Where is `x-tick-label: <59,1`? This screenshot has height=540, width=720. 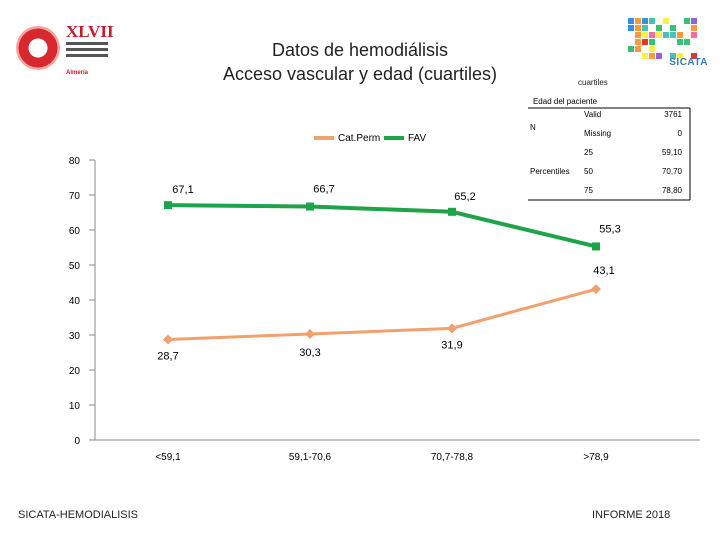
x-tick-label: <59,1 is located at coordinates (168, 457).